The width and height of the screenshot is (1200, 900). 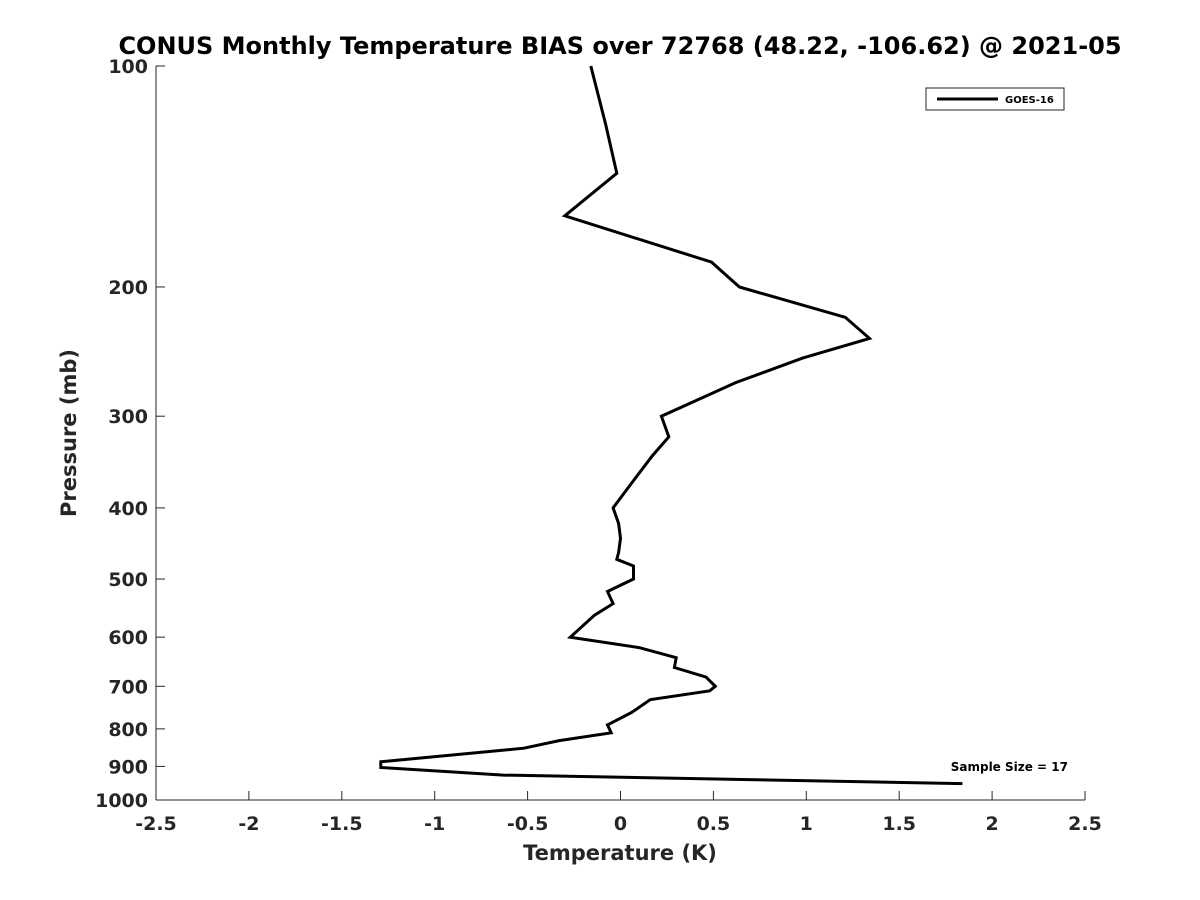 I want to click on y-tick-label: 700, so click(x=128, y=687).